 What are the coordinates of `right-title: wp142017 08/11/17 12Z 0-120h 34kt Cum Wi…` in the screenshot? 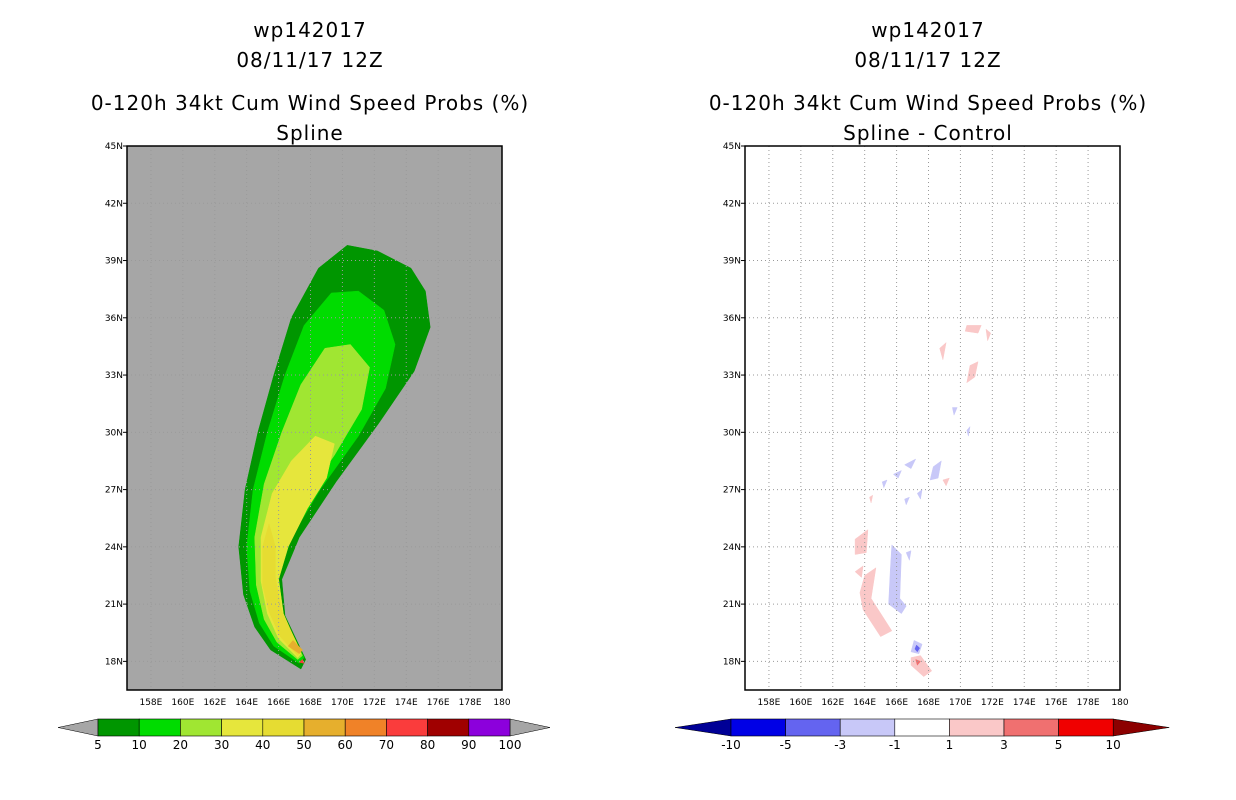 It's located at (928, 81).